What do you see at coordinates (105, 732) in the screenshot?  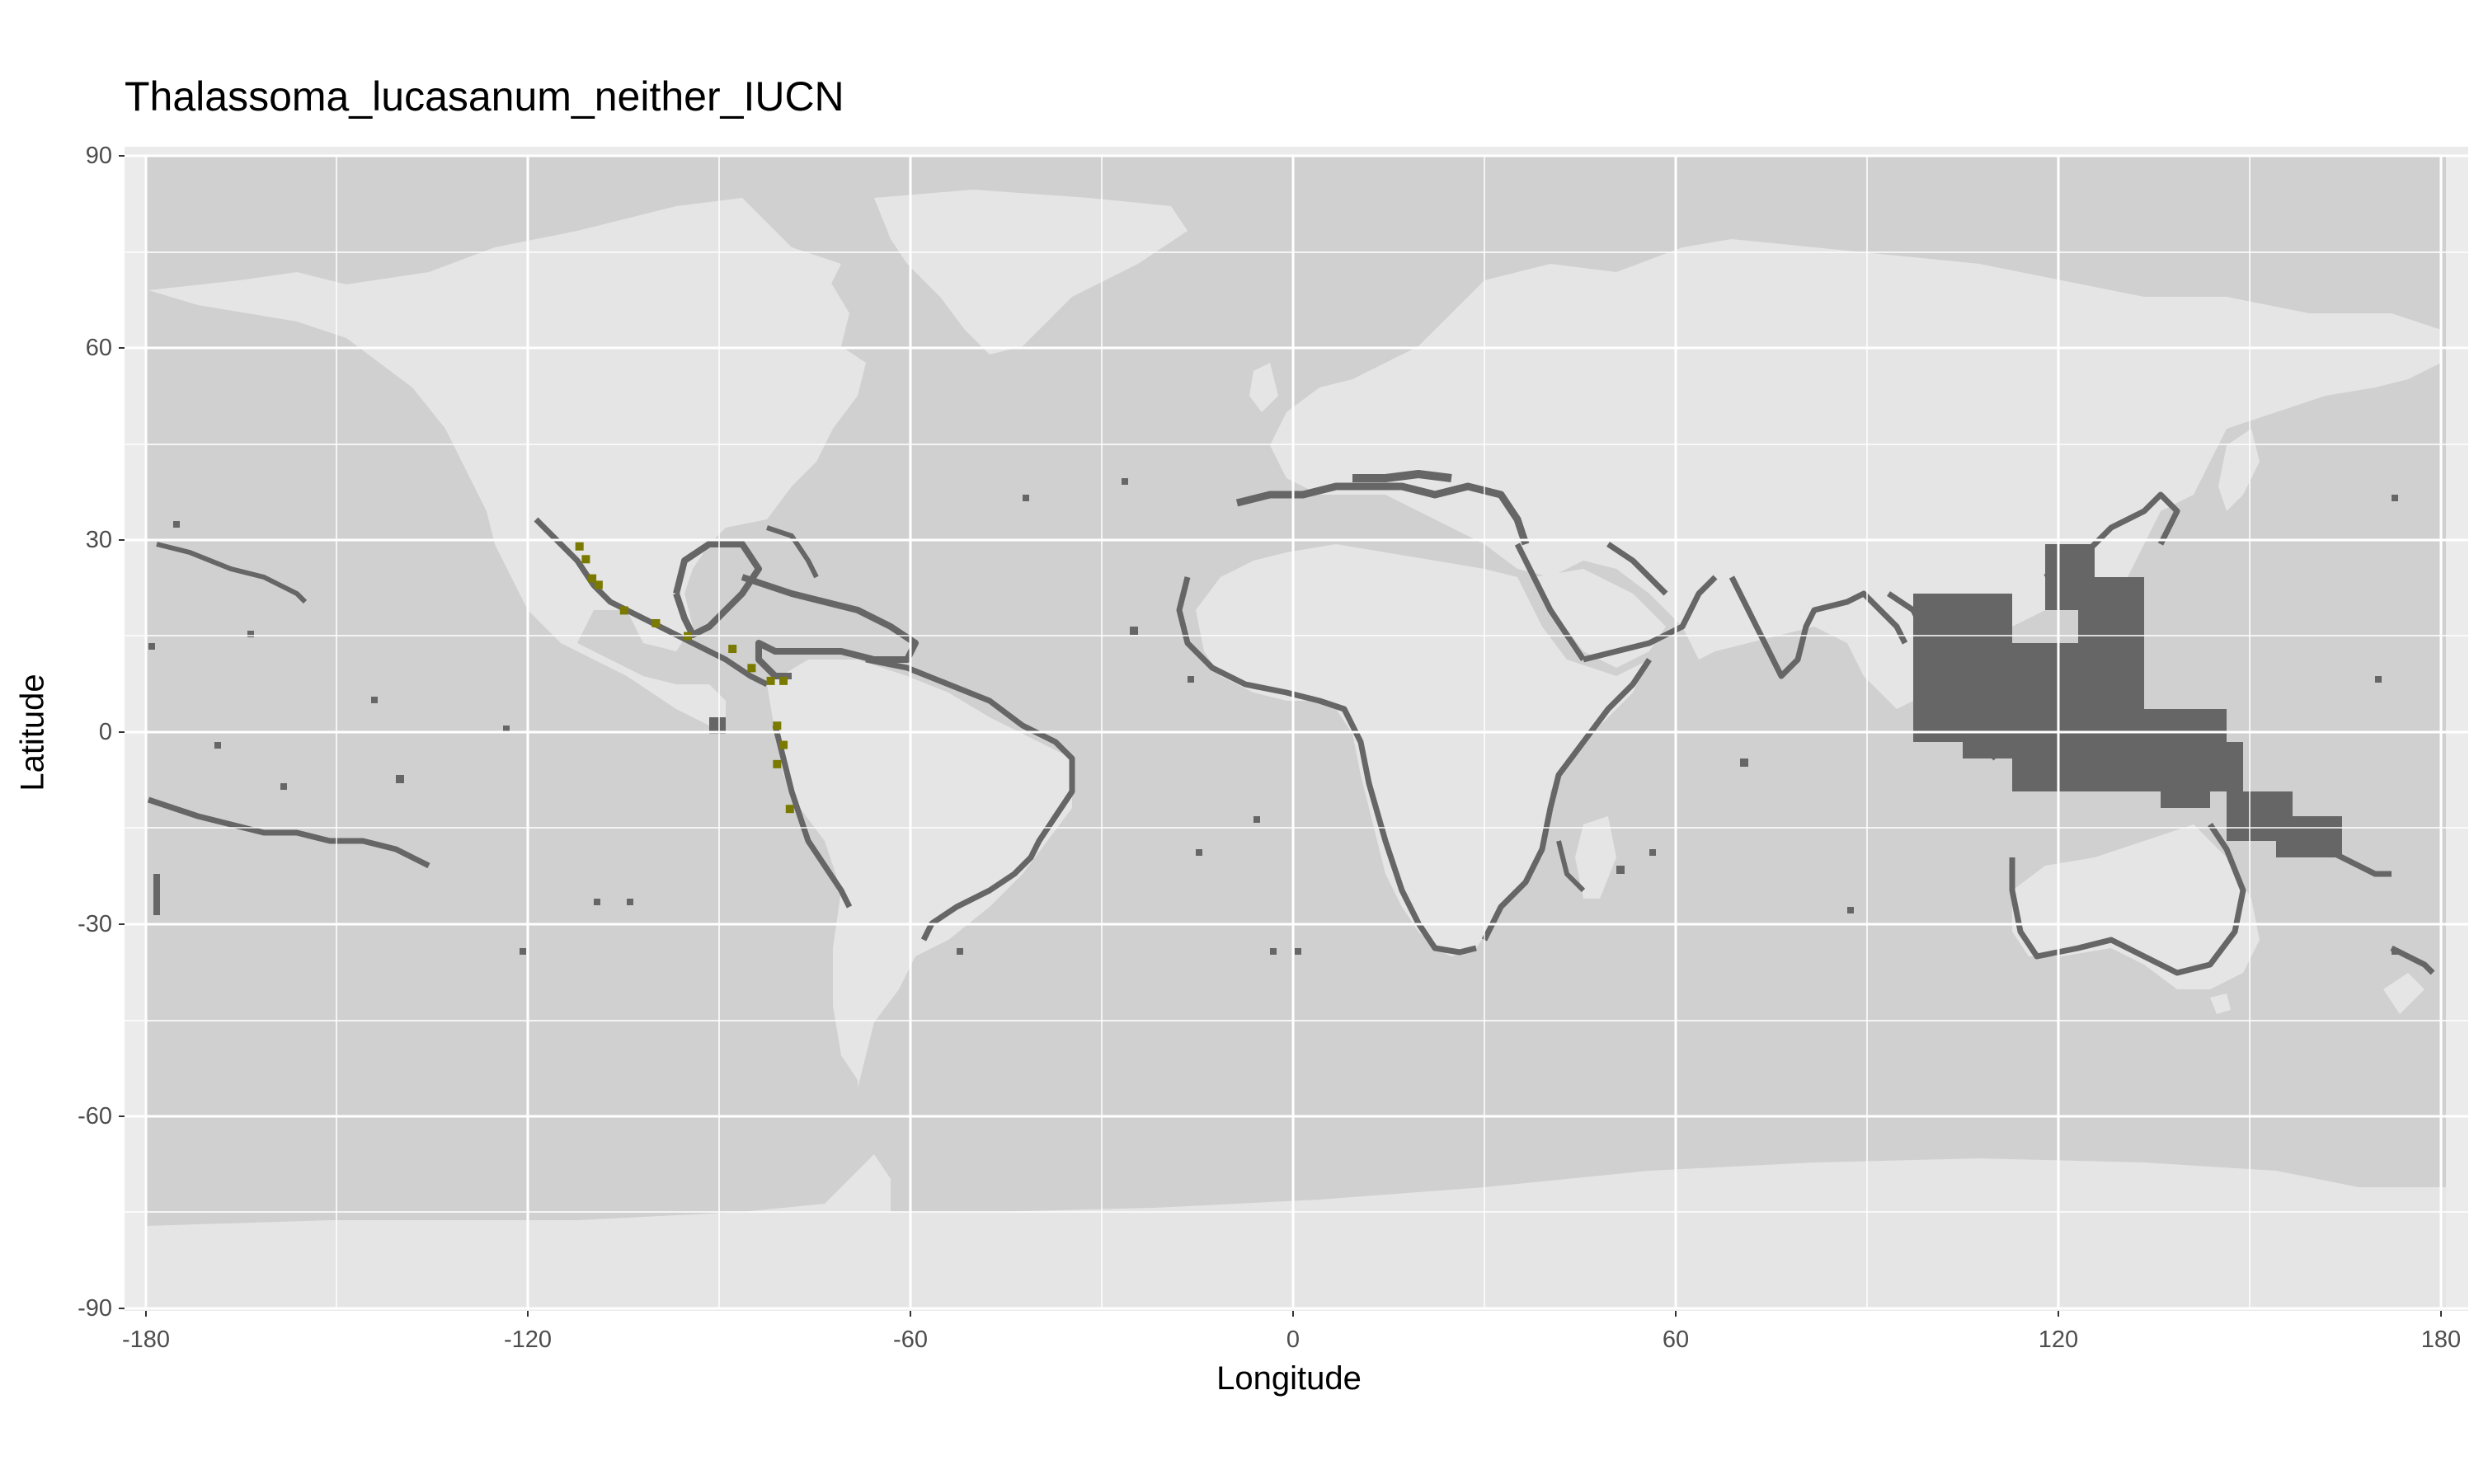 I see `y-tick-label: 0` at bounding box center [105, 732].